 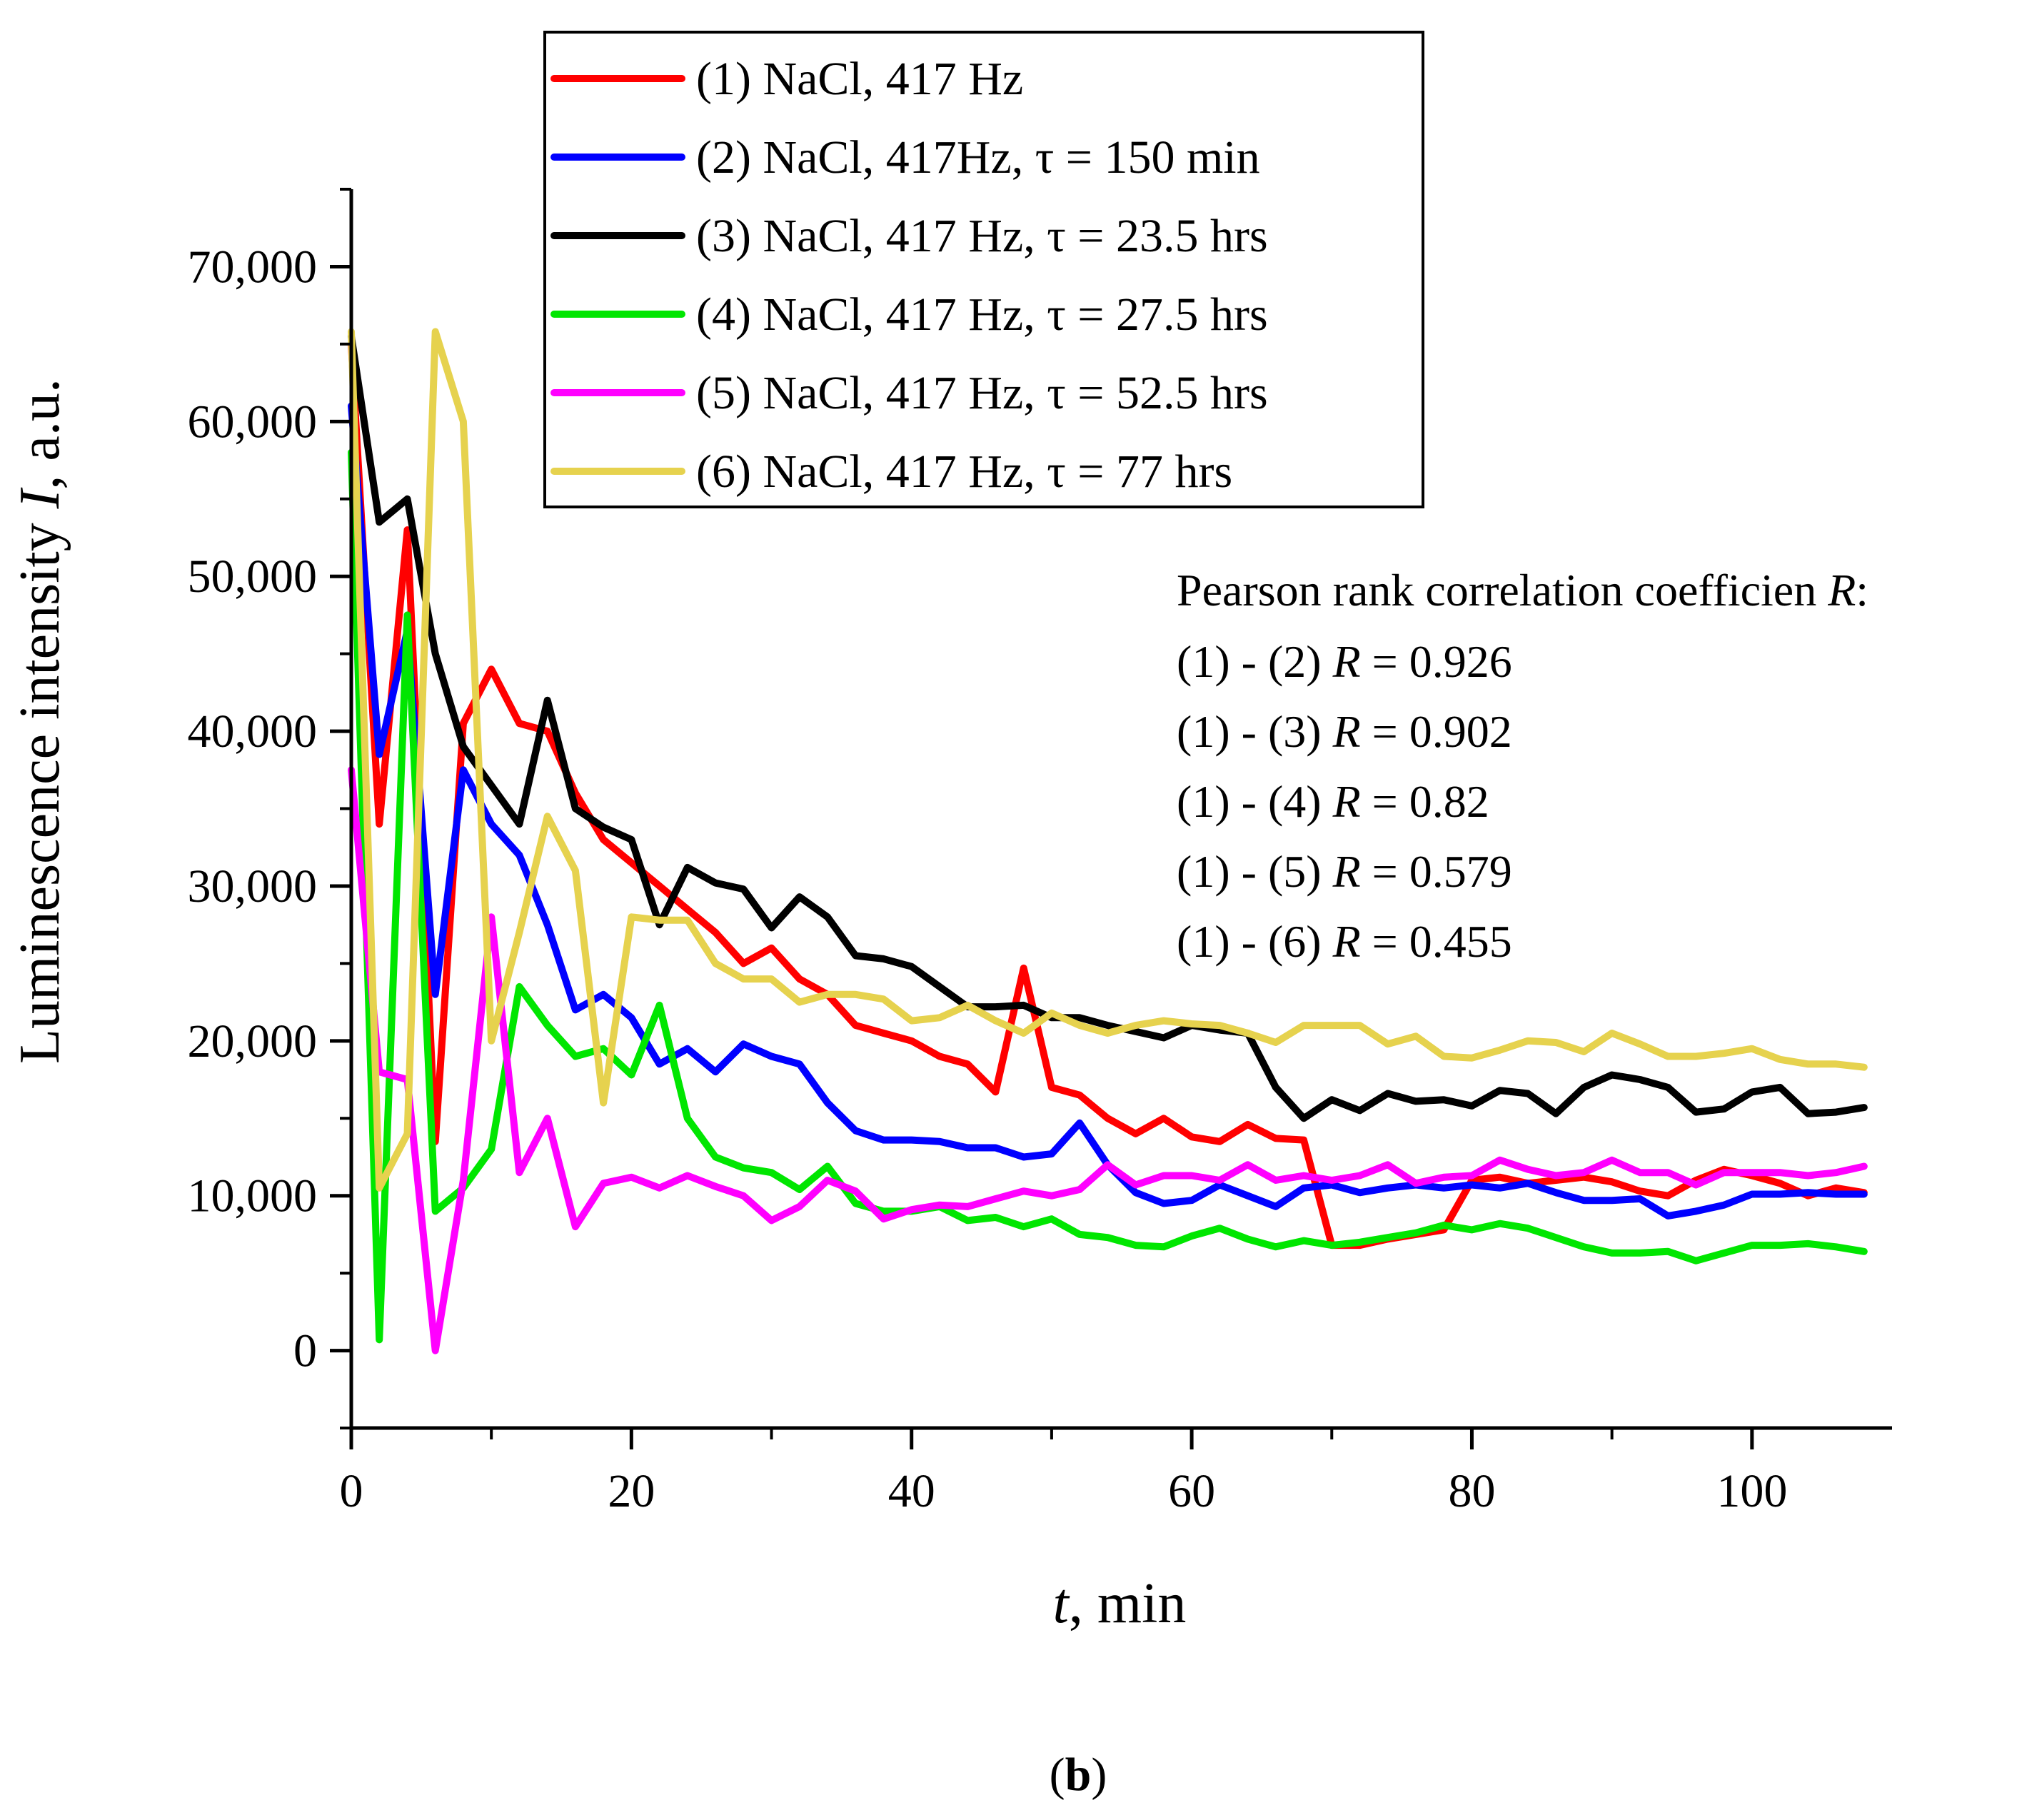 I want to click on legend-label-2: (2) NaCl, 417Hz, τ = 150 min, so click(x=978, y=157).